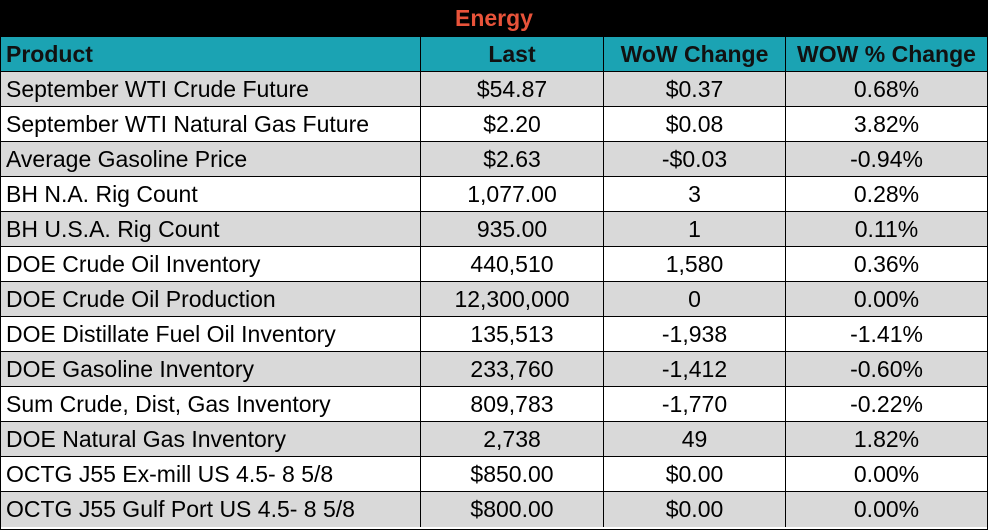  Describe the element at coordinates (512, 474) in the screenshot. I see `last-cell: $850.00` at that location.